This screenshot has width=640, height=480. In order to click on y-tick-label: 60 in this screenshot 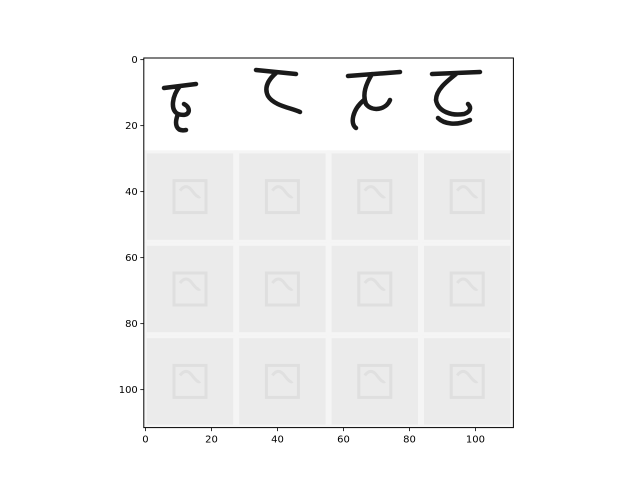, I will do `click(131, 258)`.